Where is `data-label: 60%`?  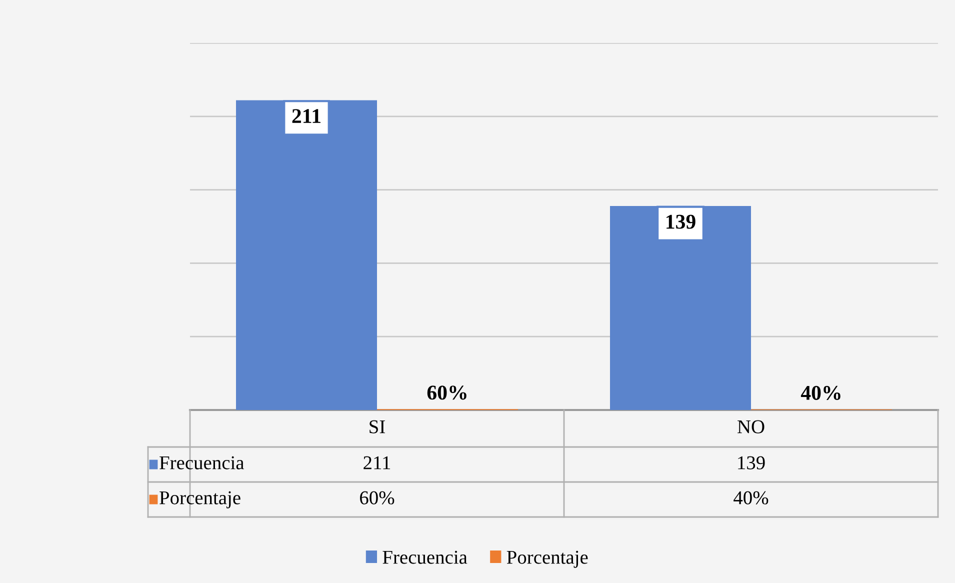
data-label: 60% is located at coordinates (377, 497).